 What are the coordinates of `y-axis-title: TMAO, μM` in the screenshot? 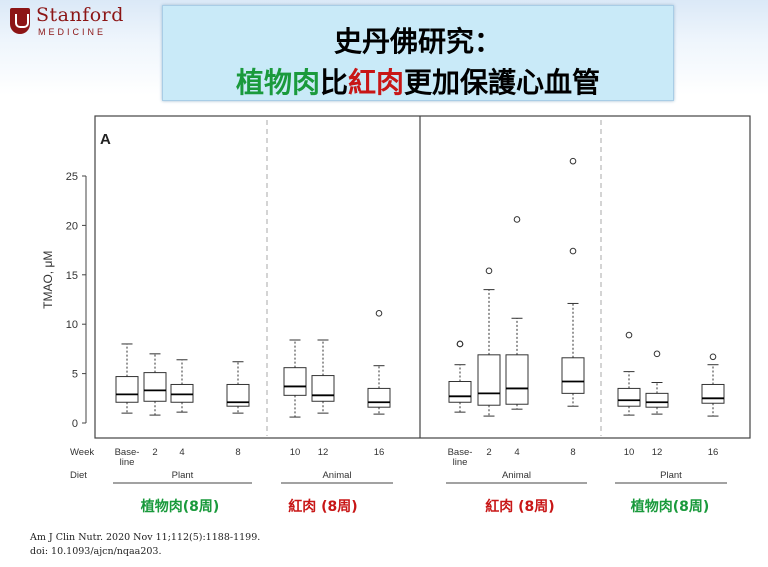 It's located at (48, 280).